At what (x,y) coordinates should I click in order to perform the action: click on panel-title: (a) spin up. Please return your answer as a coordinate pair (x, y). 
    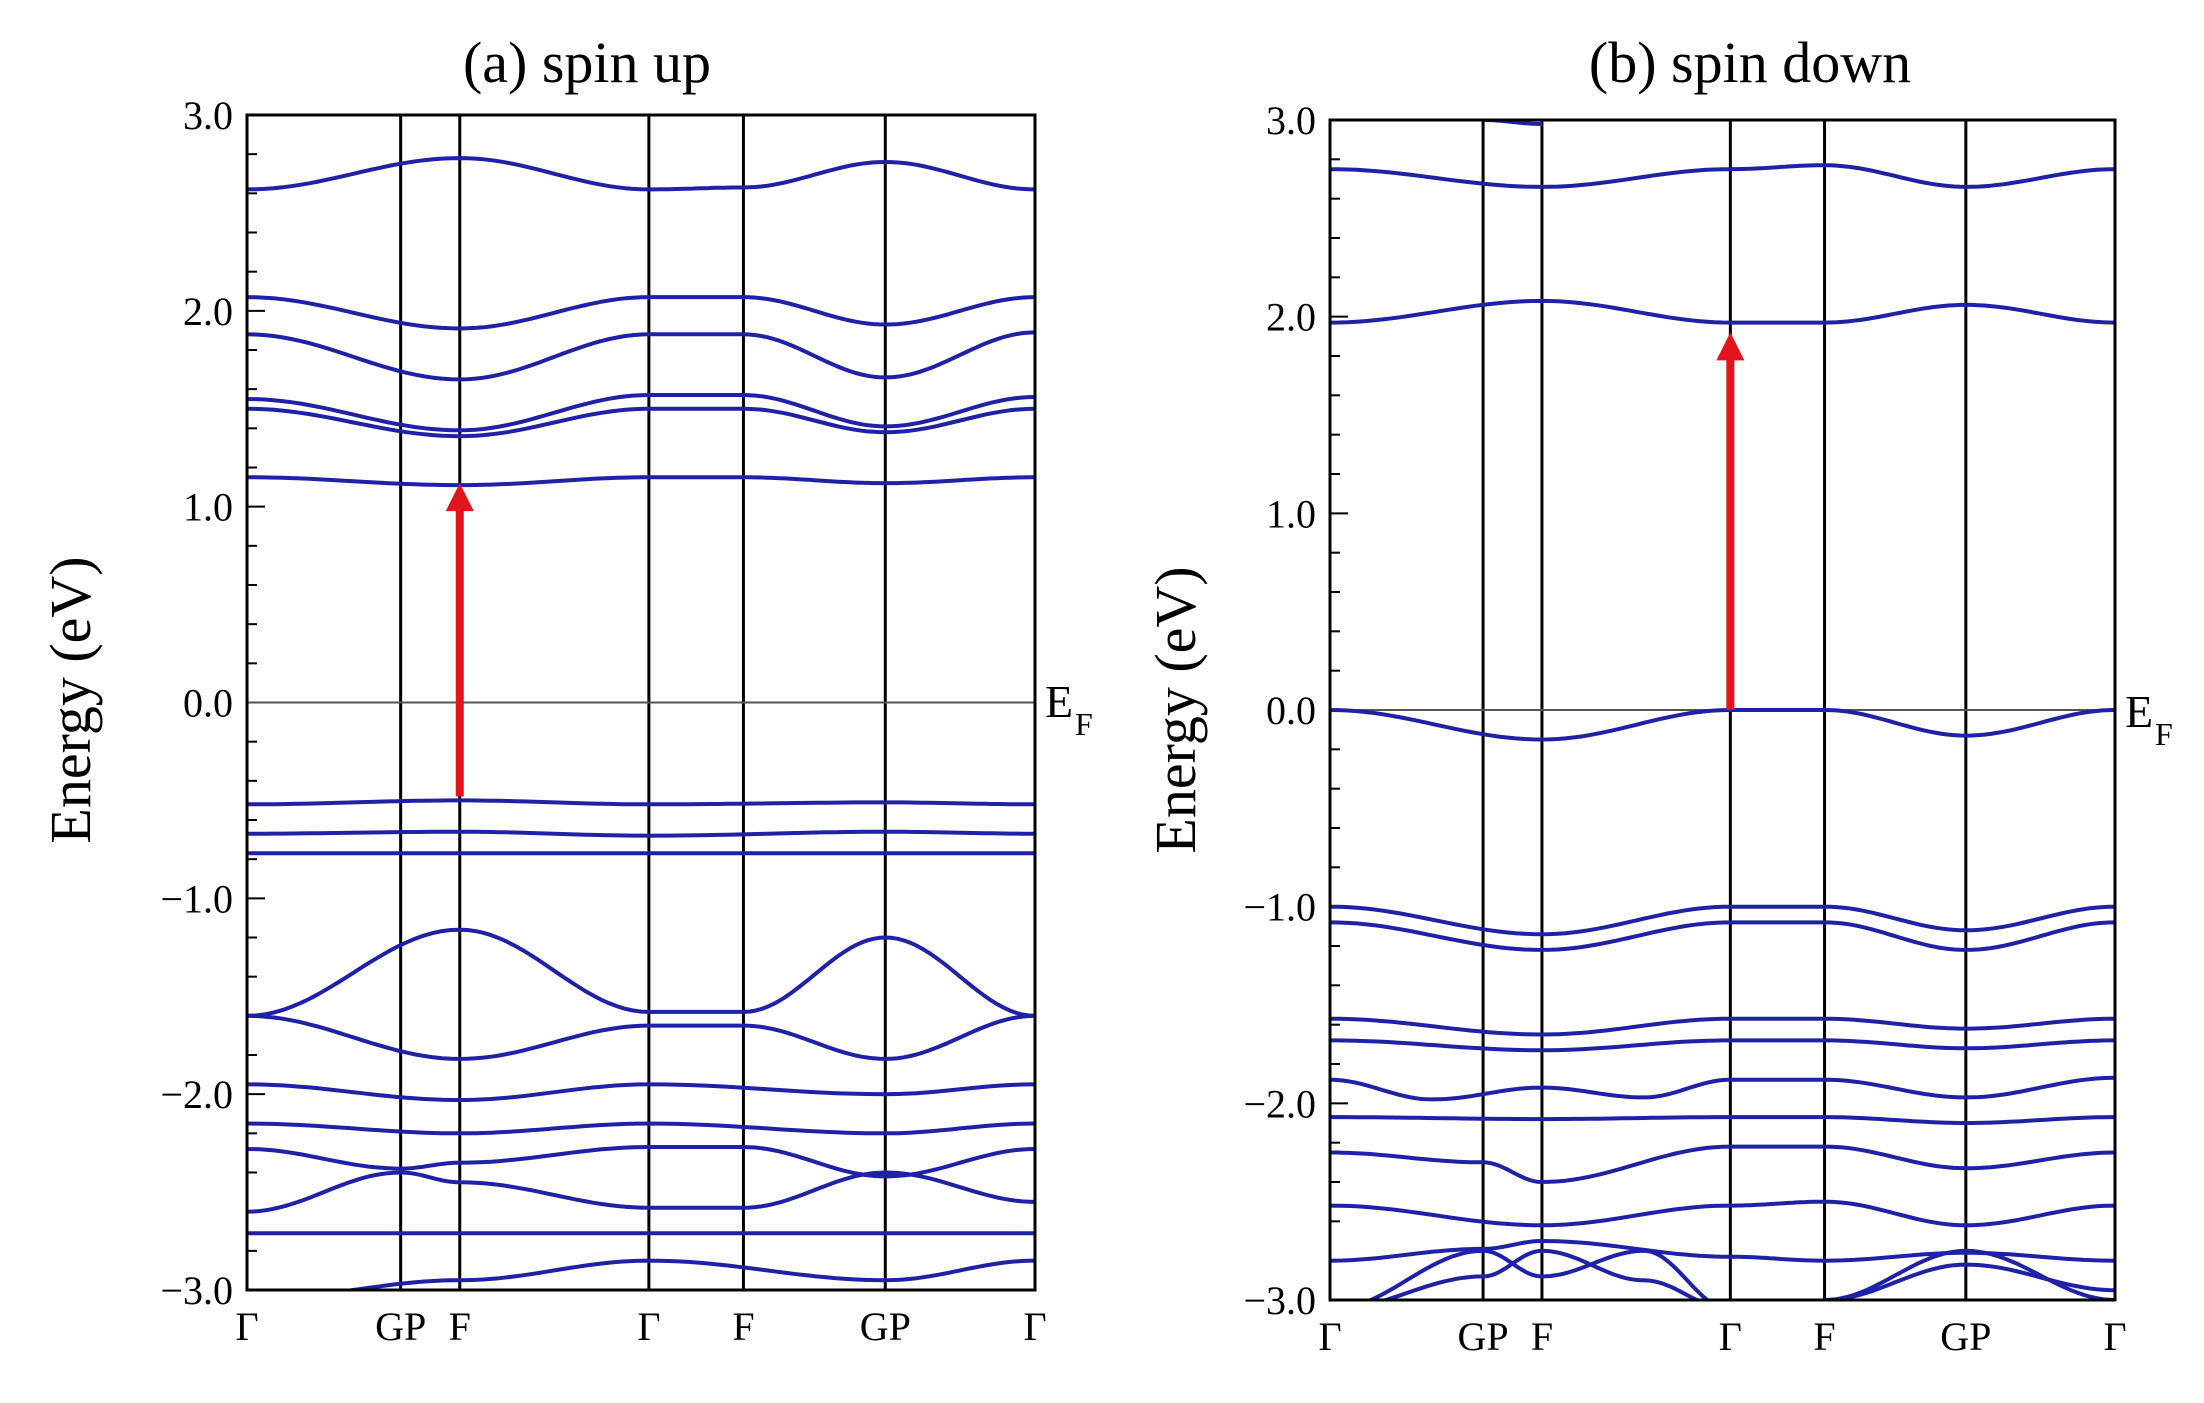
    Looking at the image, I should click on (587, 62).